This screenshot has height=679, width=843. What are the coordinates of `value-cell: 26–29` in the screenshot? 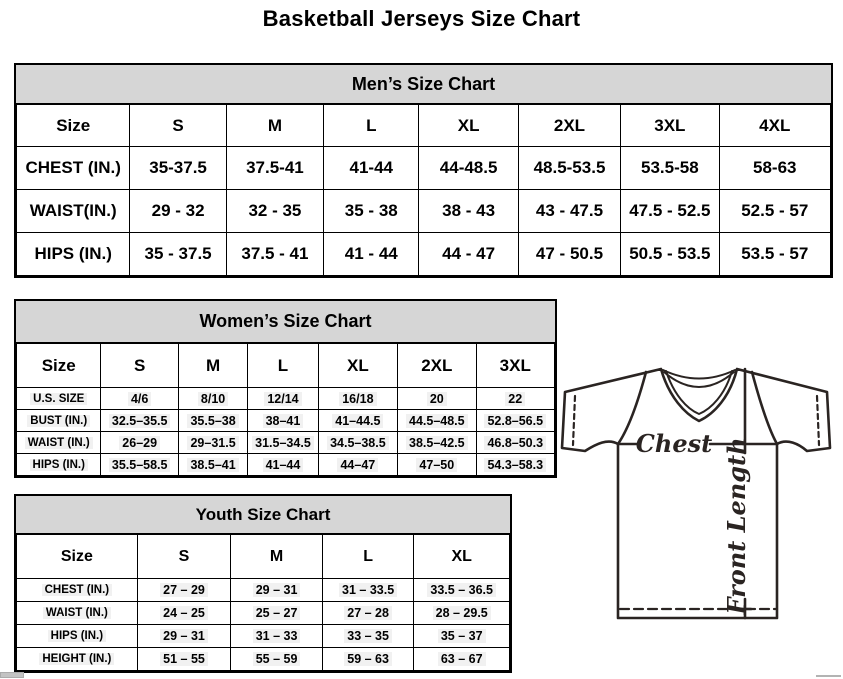 It's located at (139, 442).